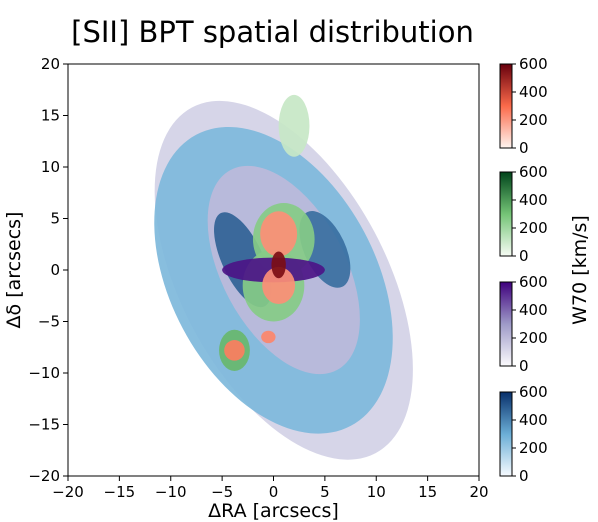  What do you see at coordinates (14, 270) in the screenshot?
I see `y-axis-label: Δδ [arcsecs]` at bounding box center [14, 270].